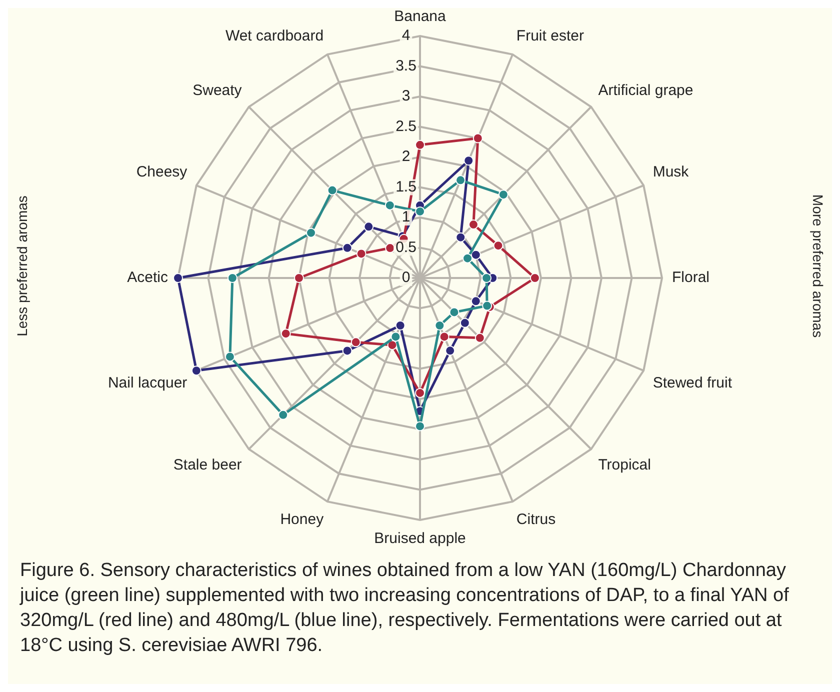 The height and width of the screenshot is (692, 840). Describe the element at coordinates (624, 465) in the screenshot. I see `spoke-label: Tropical` at that location.